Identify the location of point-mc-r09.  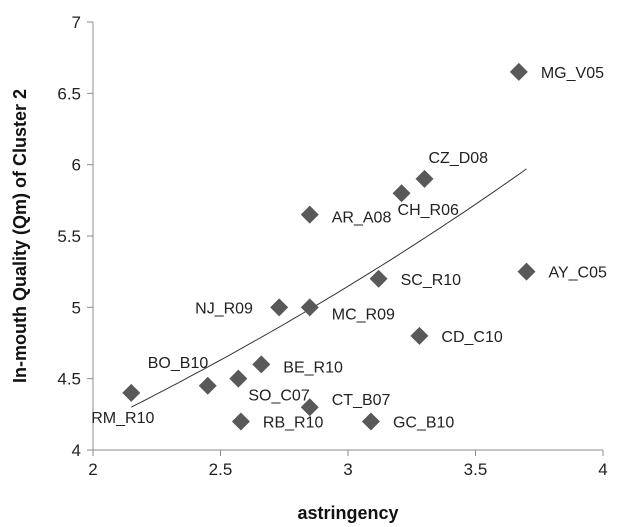
(309, 307).